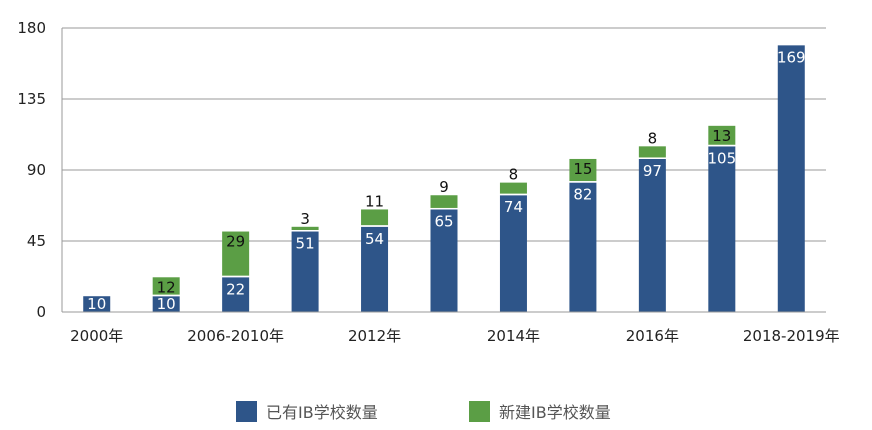 The width and height of the screenshot is (872, 430). Describe the element at coordinates (374, 336) in the screenshot. I see `x-tick-label: 2012年` at that location.